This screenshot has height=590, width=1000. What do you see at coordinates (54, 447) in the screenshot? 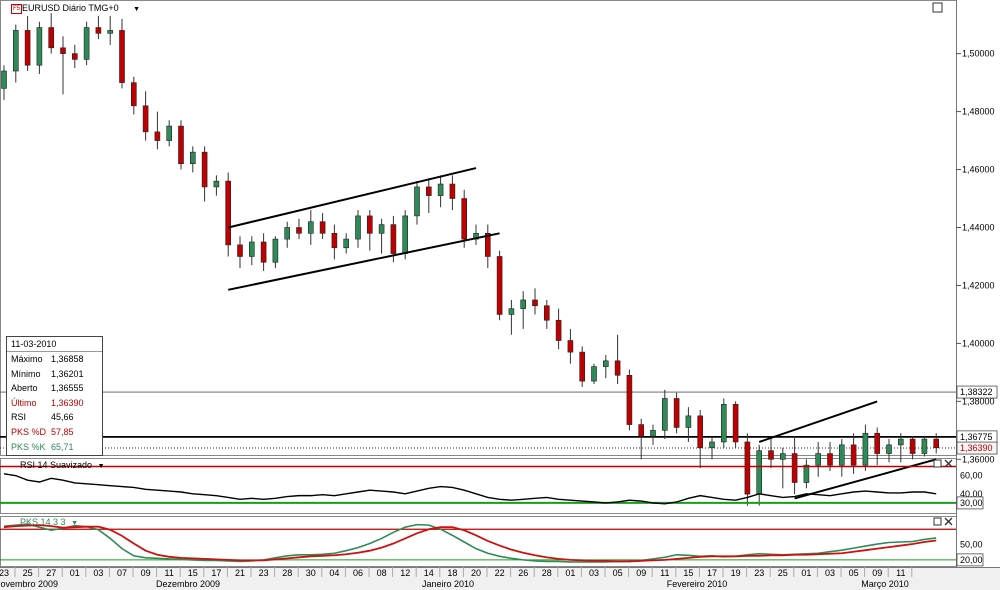
I see `info-row: PKS %K 65,71` at bounding box center [54, 447].